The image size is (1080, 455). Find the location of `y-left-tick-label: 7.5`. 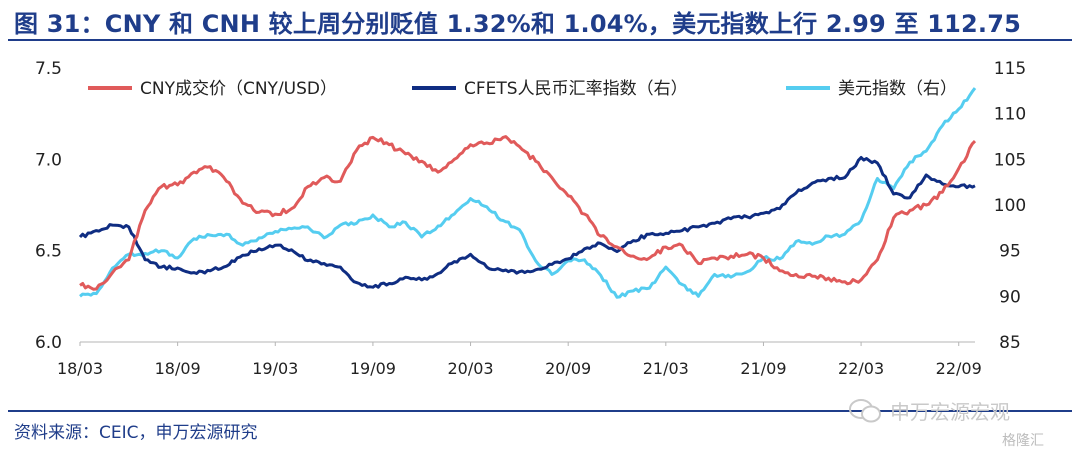

y-left-tick-label: 7.5 is located at coordinates (48, 69).